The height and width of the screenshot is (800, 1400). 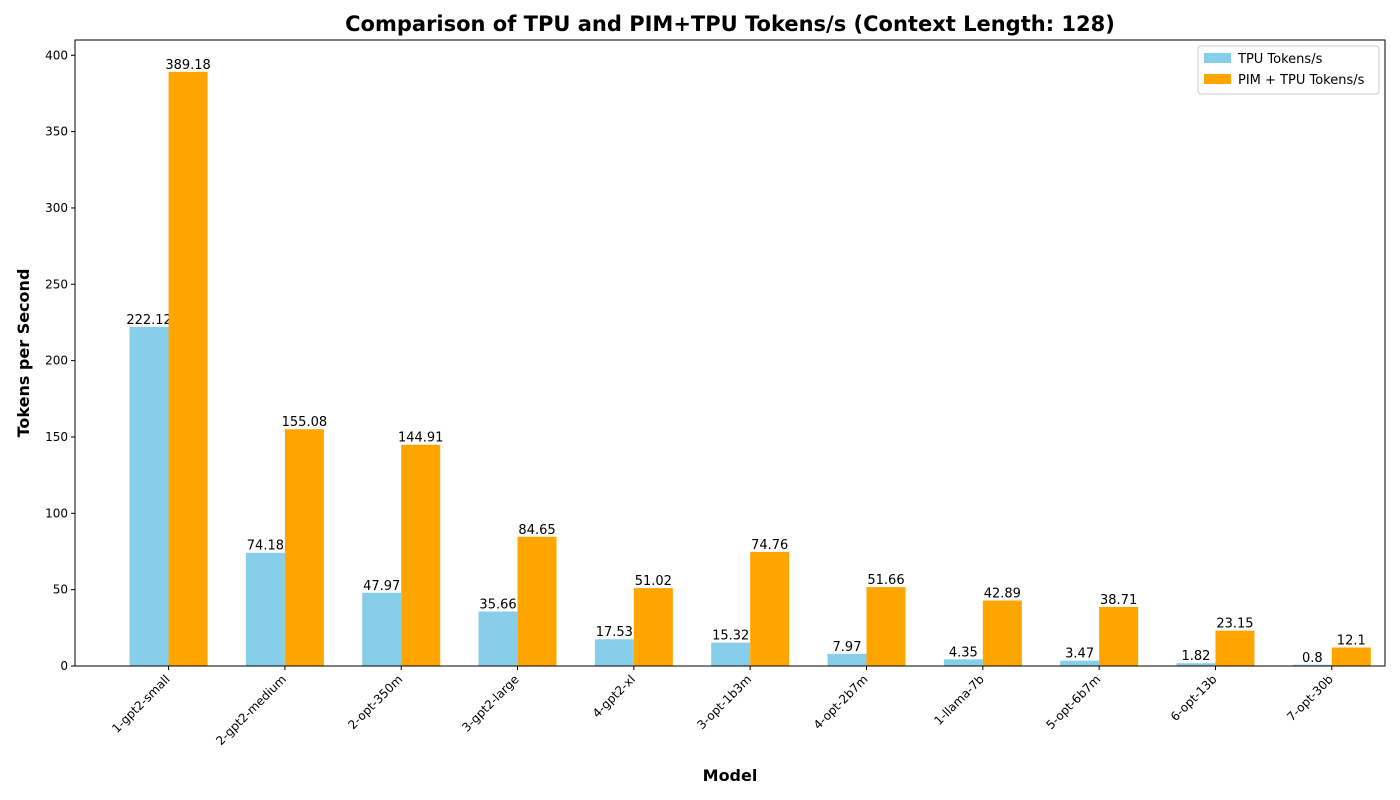 I want to click on x-tick-label-6-opt-13b: 6-opt-13b, so click(x=1194, y=698).